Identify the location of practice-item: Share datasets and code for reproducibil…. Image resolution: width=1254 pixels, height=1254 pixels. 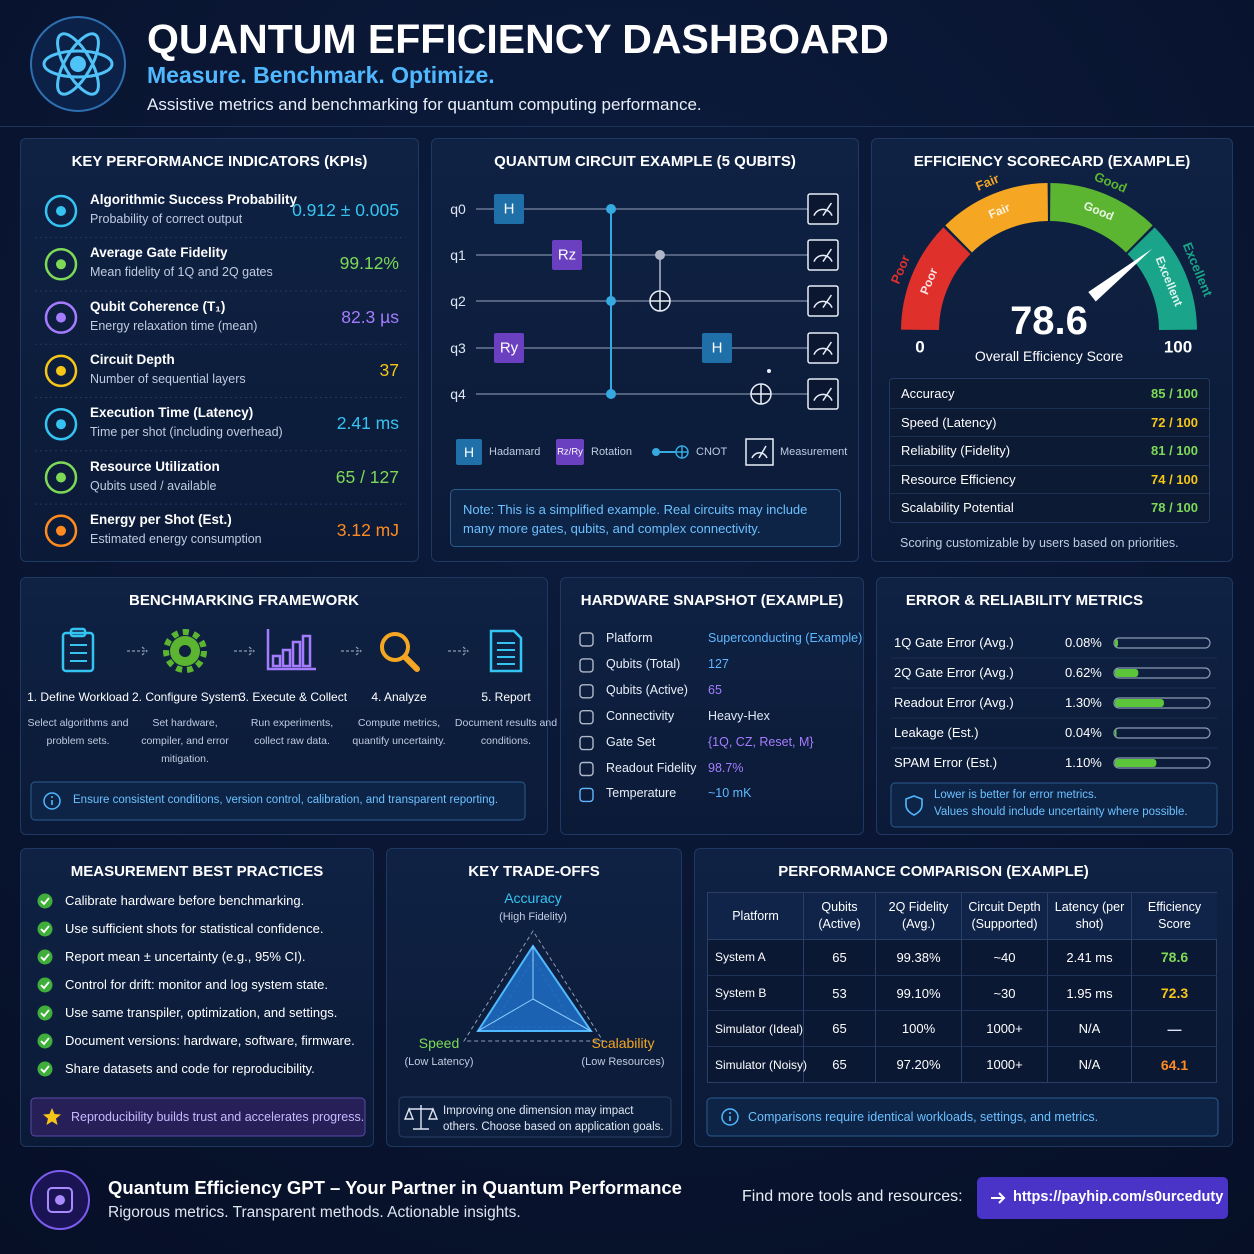
(190, 1068).